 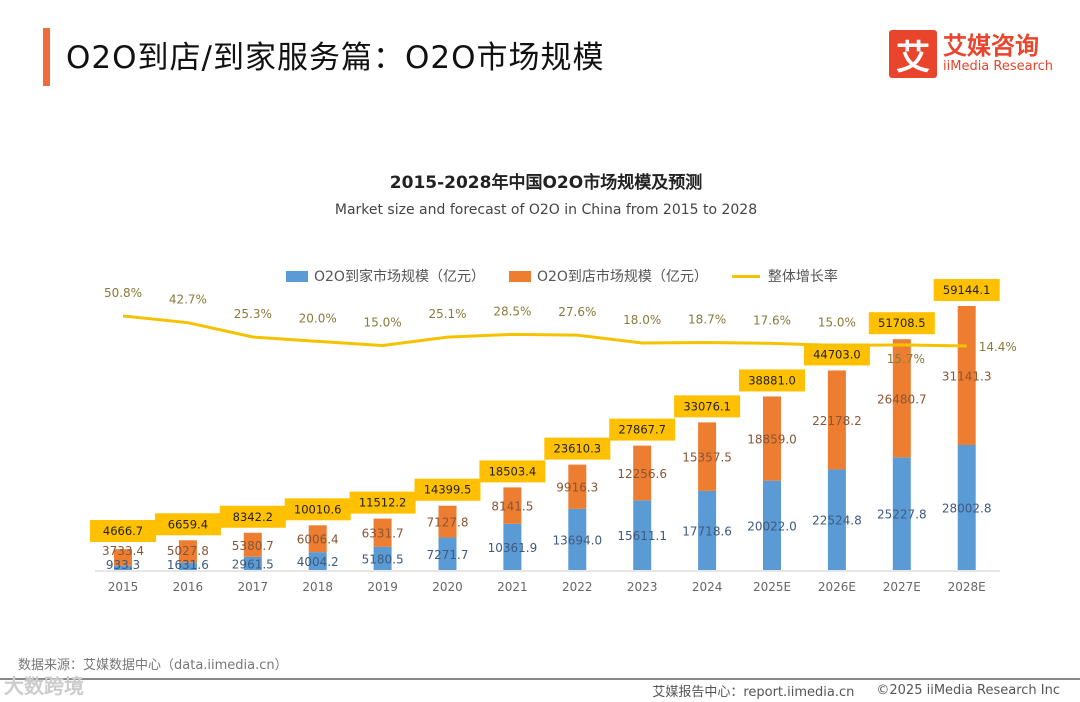 What do you see at coordinates (448, 555) in the screenshot?
I see `data-label-home: 7271.7` at bounding box center [448, 555].